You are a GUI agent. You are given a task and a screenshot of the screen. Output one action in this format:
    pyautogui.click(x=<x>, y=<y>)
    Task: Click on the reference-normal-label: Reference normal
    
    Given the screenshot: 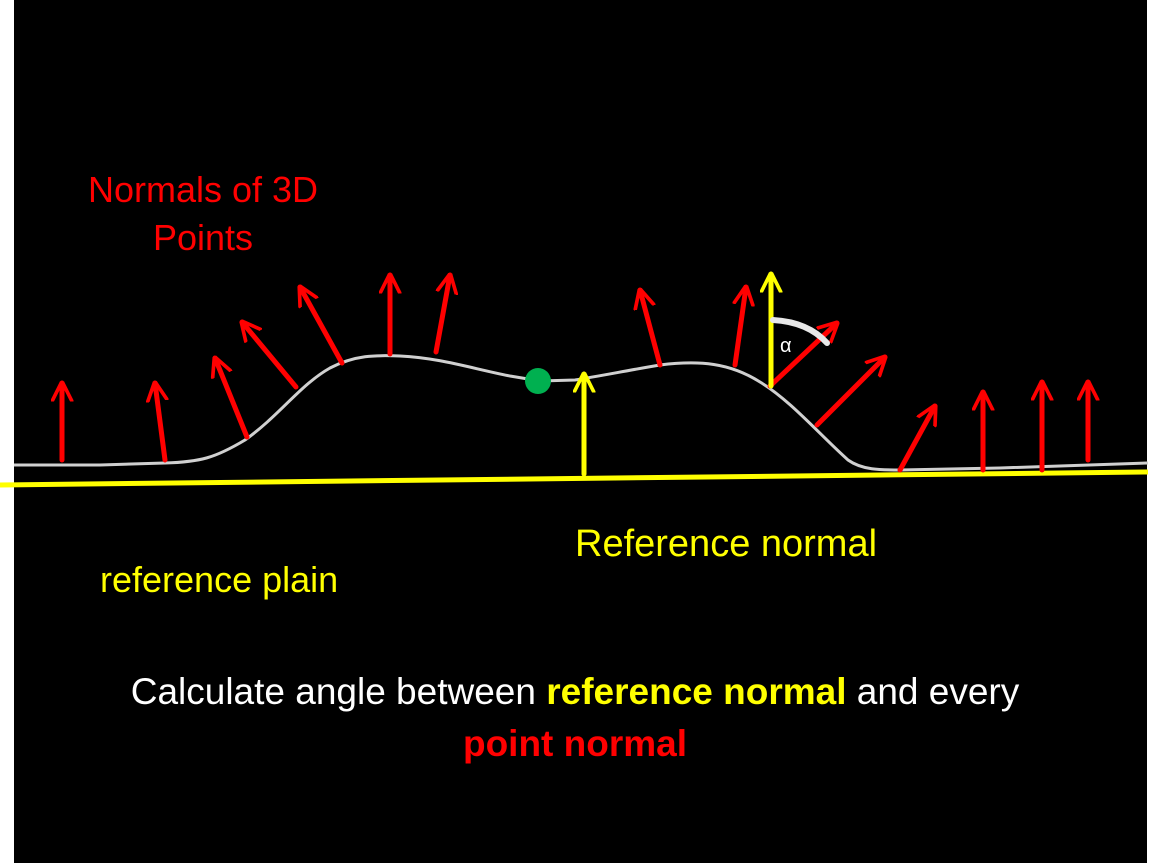 What is the action you would take?
    pyautogui.click(x=726, y=544)
    